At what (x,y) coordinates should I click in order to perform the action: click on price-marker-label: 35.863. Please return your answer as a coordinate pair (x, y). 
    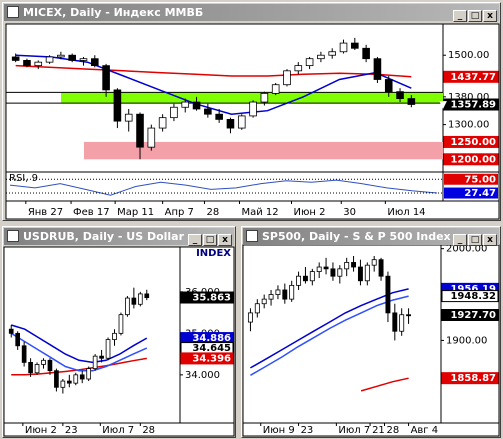
    Looking at the image, I should click on (211, 298).